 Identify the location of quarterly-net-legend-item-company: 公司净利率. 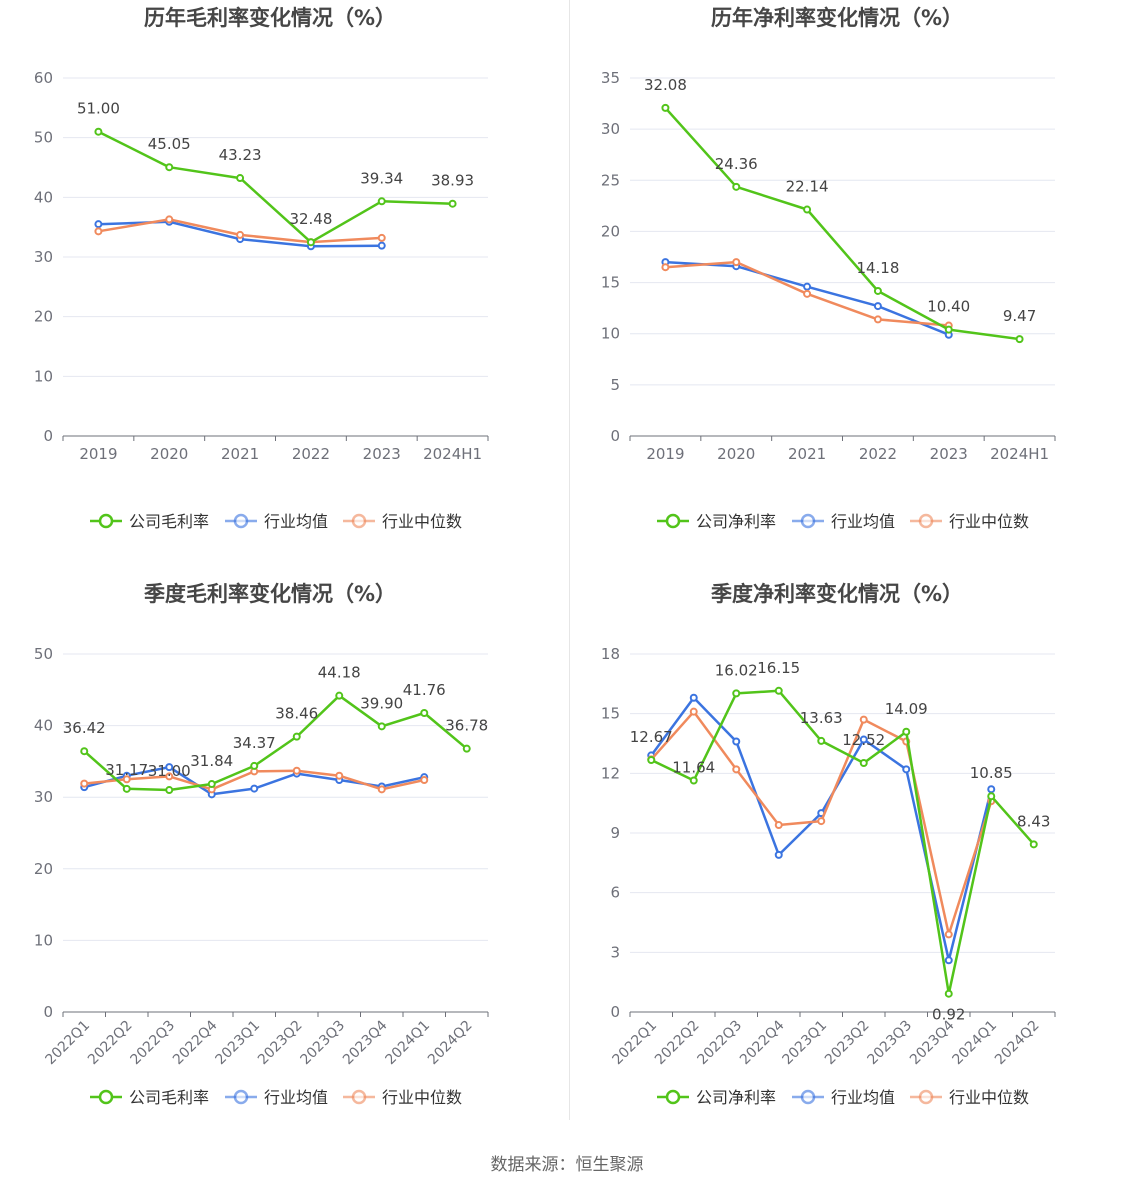
(716, 1097).